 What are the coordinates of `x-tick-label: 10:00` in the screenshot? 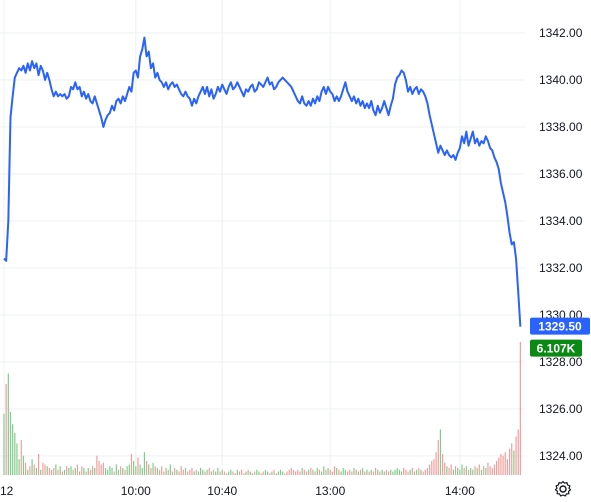 It's located at (136, 491).